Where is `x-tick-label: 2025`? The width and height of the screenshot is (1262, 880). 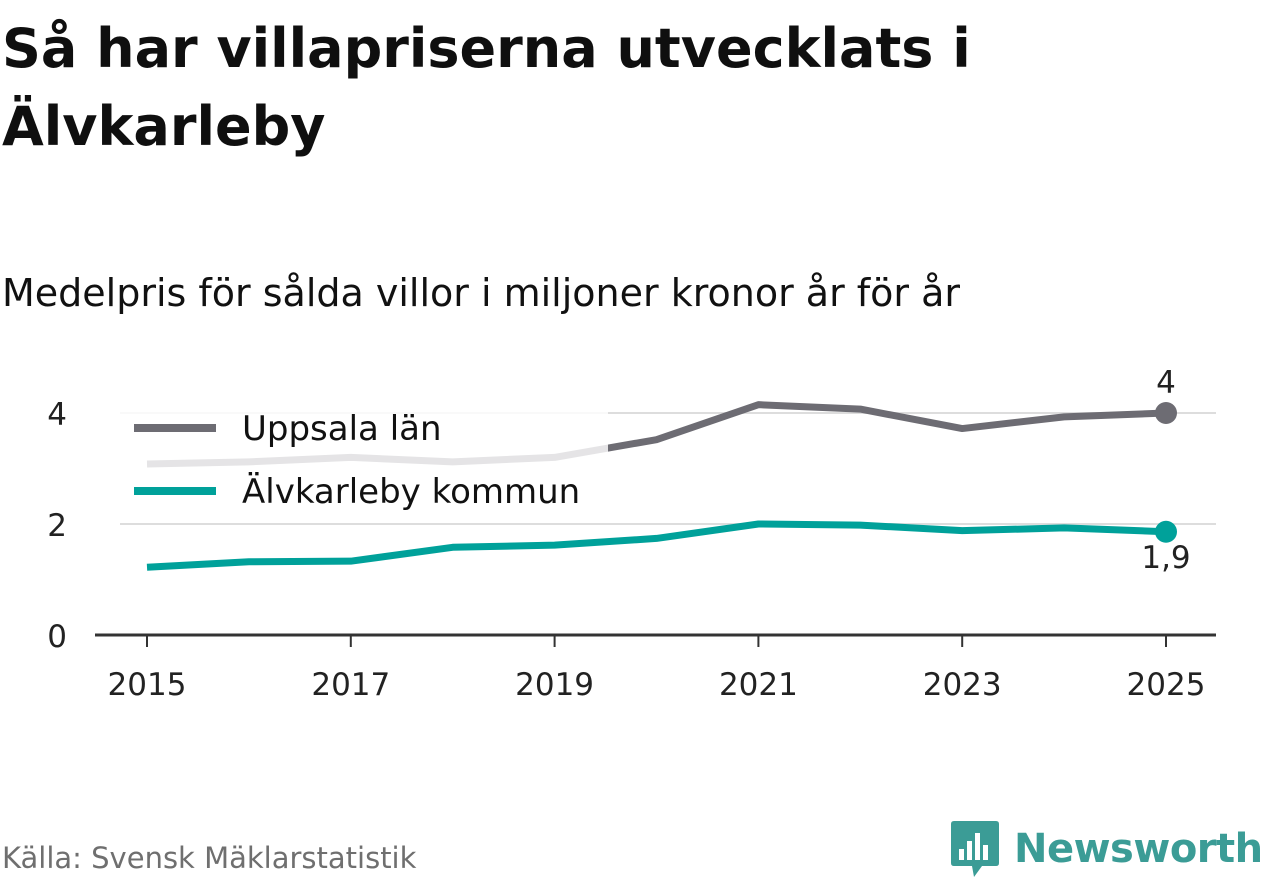 x-tick-label: 2025 is located at coordinates (1166, 685).